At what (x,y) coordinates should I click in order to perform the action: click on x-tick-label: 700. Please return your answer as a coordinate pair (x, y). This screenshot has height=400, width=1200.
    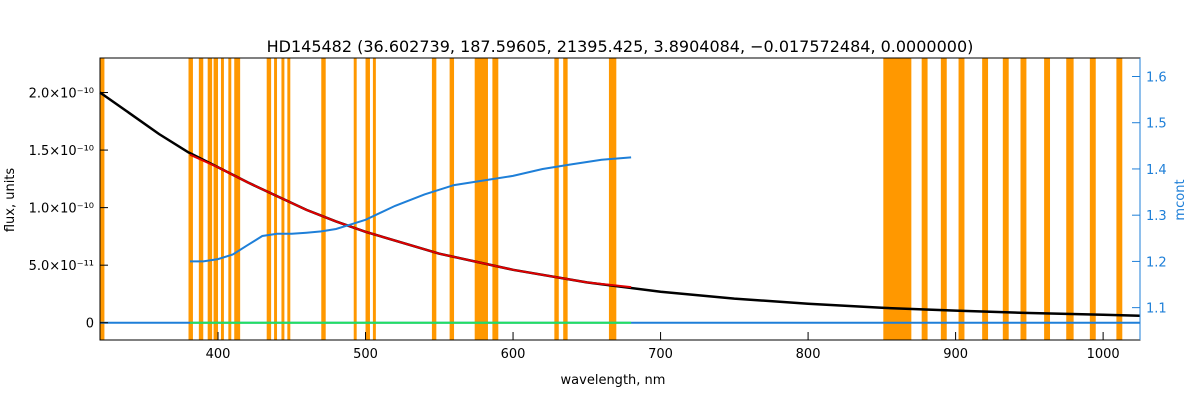
    Looking at the image, I should click on (660, 354).